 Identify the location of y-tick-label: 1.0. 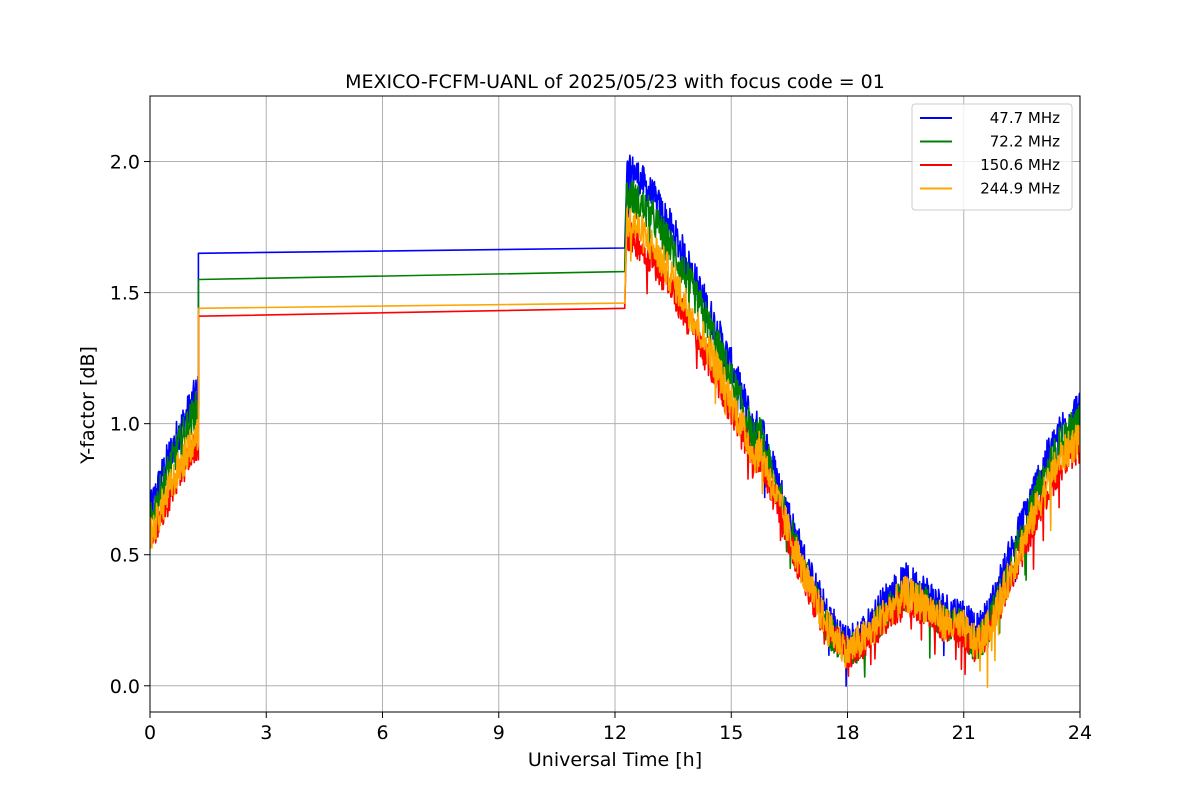
(125, 425).